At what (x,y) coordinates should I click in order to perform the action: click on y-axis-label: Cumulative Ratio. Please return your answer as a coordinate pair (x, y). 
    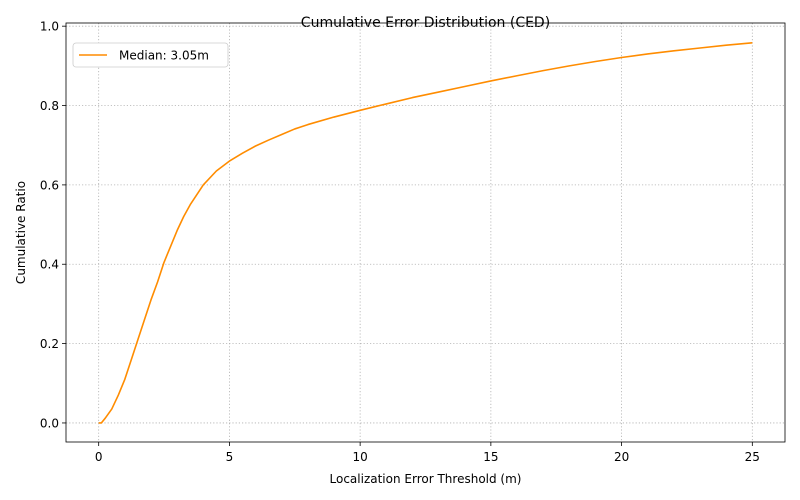
    Looking at the image, I should click on (21, 232).